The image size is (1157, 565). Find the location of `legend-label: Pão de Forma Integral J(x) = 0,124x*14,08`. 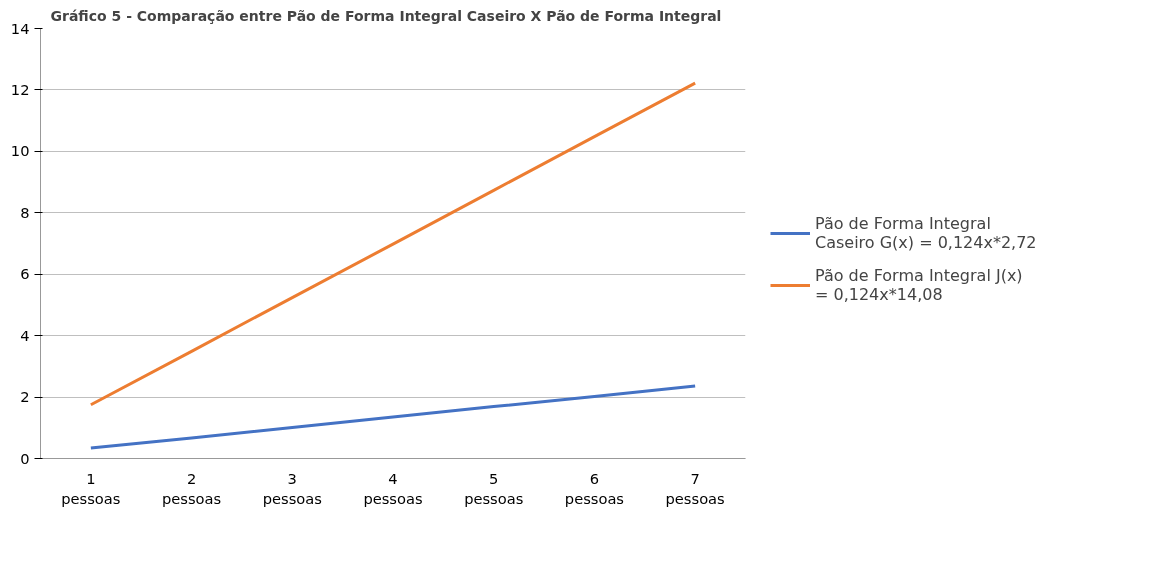

legend-label: Pão de Forma Integral J(x) = 0,124x*14,08 is located at coordinates (919, 284).